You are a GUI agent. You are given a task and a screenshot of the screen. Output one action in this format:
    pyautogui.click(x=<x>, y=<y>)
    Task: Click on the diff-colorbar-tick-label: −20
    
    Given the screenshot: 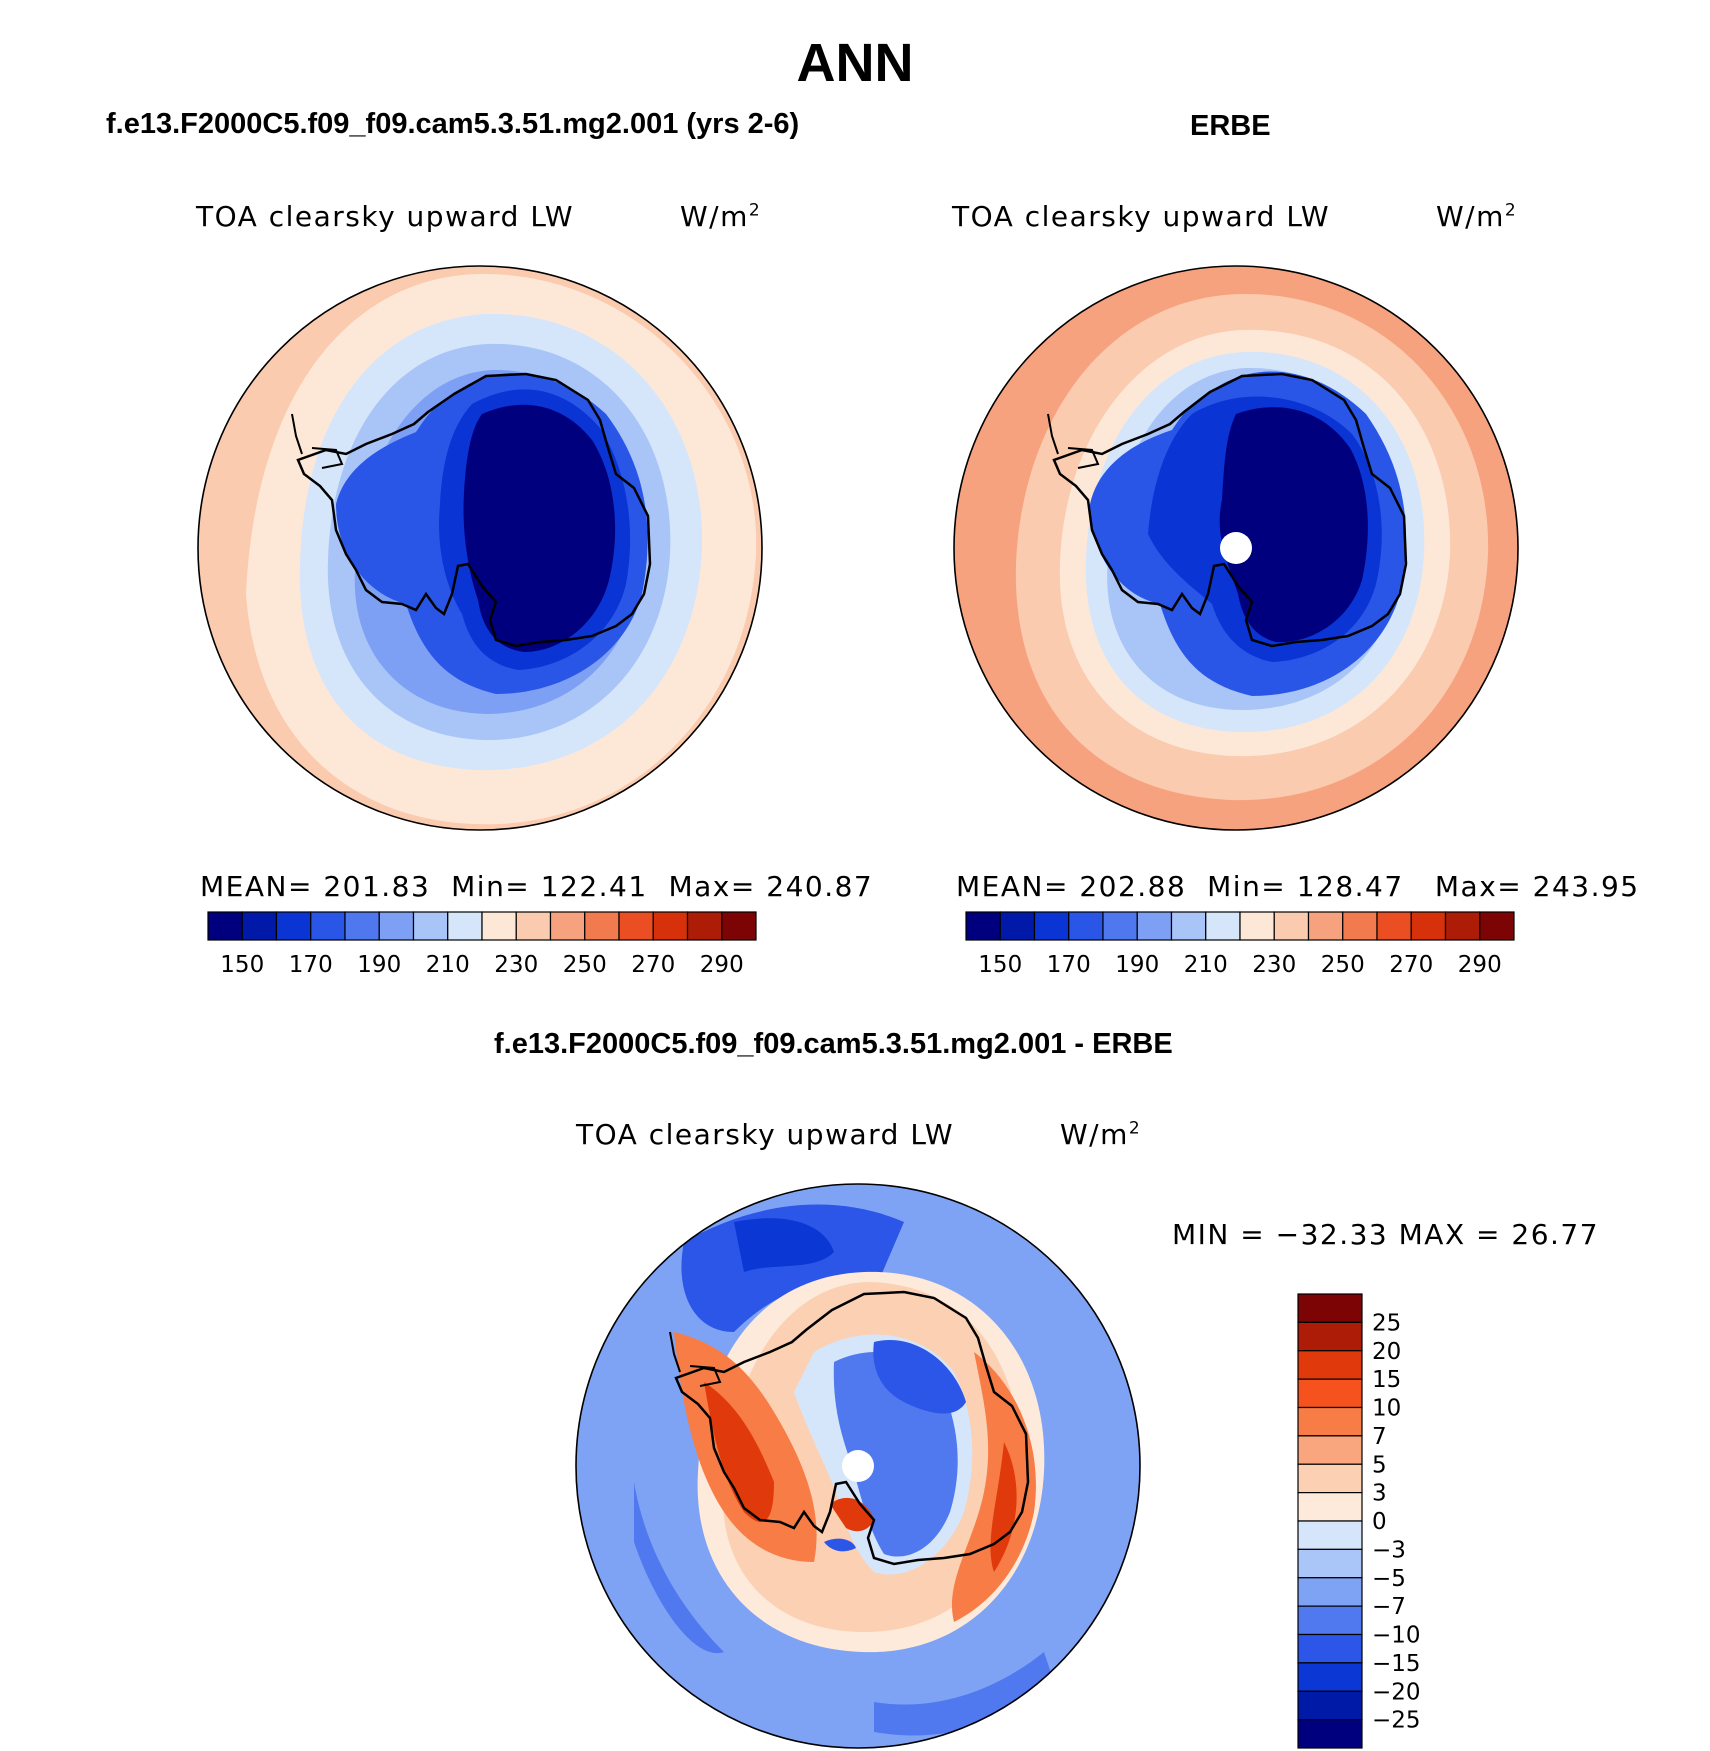 What is the action you would take?
    pyautogui.click(x=1396, y=1692)
    